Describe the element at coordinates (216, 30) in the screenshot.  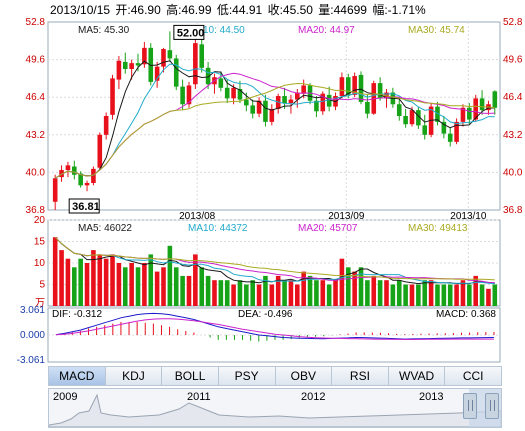
I see `price-ma-legend: MA10: 44.50` at that location.